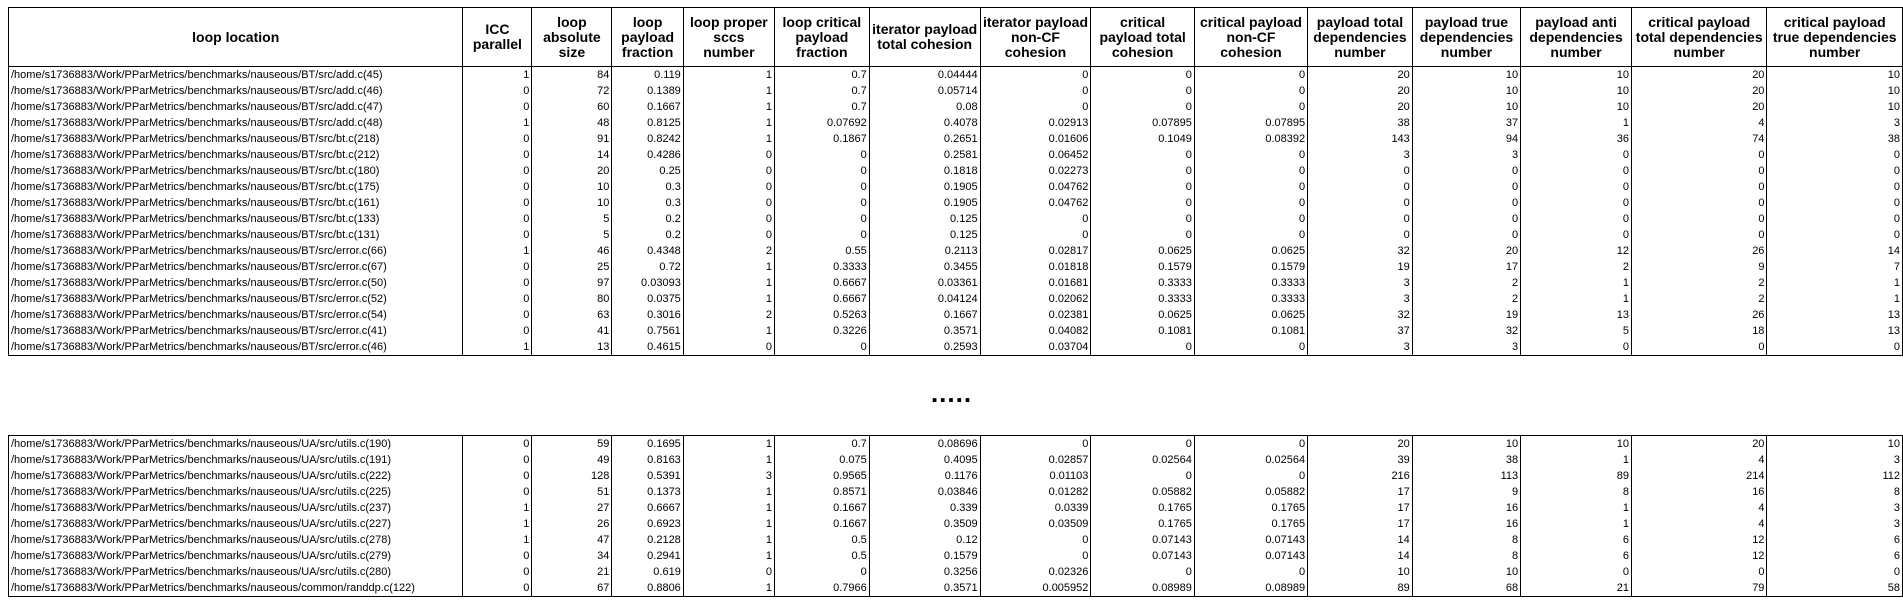  I want to click on metric-cell: 0.03361, so click(924, 283).